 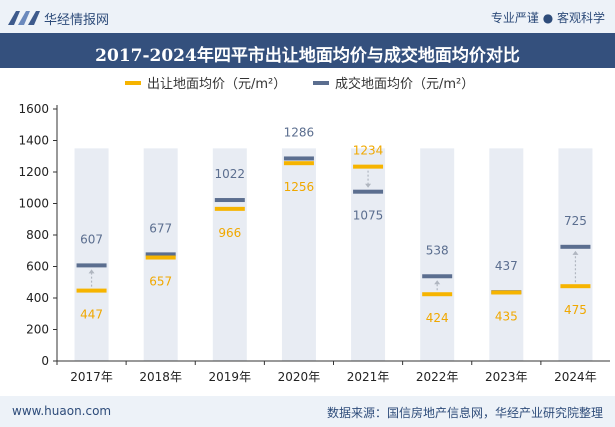 What do you see at coordinates (299, 187) in the screenshot?
I see `series-1-data-label: 1256` at bounding box center [299, 187].